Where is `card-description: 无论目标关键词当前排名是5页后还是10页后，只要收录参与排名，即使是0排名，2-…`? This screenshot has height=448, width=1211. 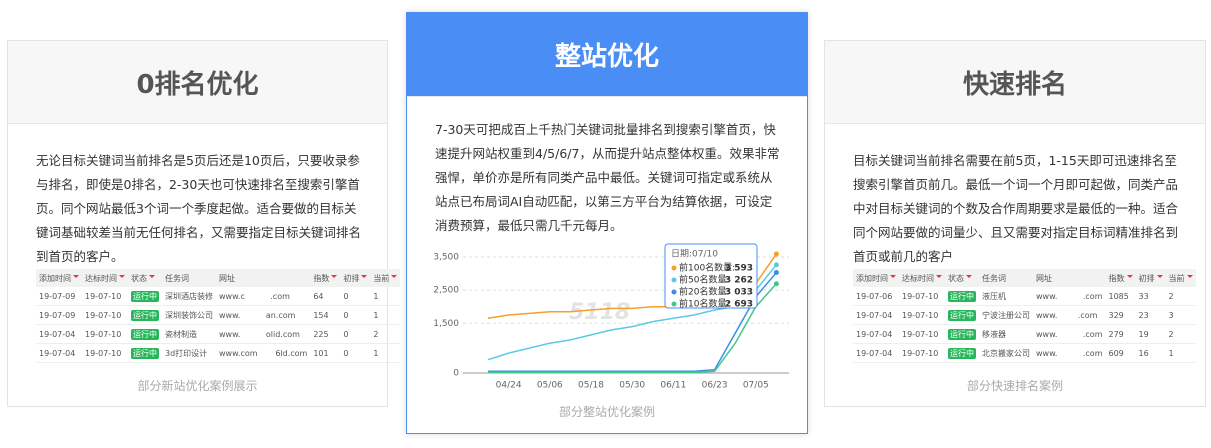 card-description: 无论目标关键词当前排名是5页后还是10页后，只要收录参与排名，即使是0排名，2-… is located at coordinates (199, 208).